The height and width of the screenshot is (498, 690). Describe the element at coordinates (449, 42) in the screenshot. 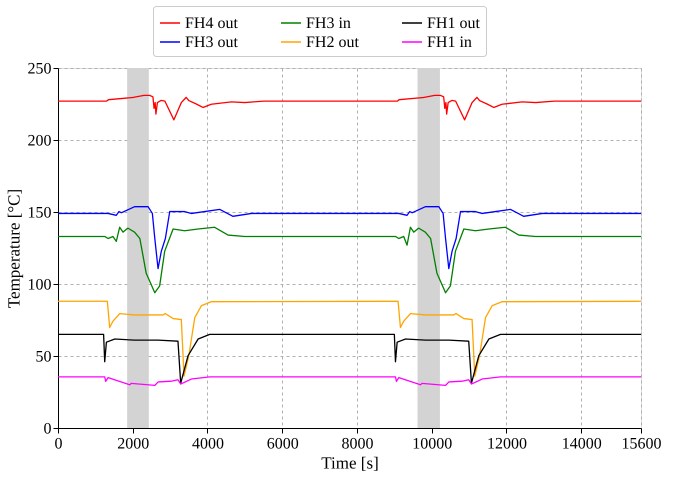

I see `legend-label: FH1 in` at that location.